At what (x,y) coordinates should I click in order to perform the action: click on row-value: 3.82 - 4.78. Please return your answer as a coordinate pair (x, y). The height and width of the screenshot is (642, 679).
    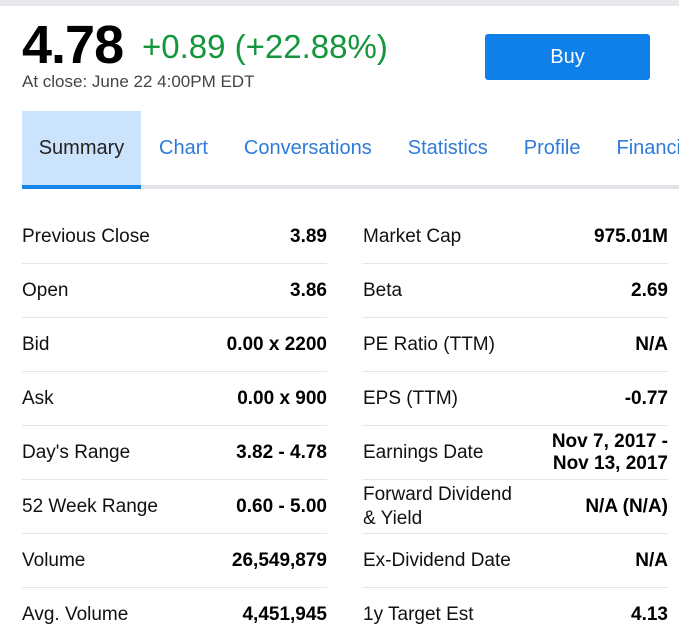
    Looking at the image, I should click on (281, 452).